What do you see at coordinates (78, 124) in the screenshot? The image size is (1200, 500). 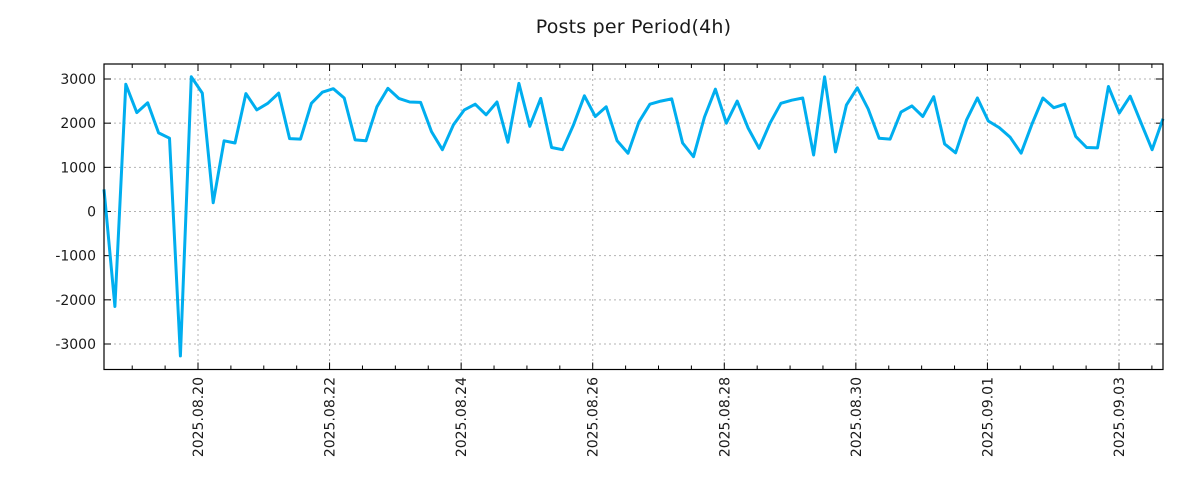 I see `y-tick-label: 2000` at bounding box center [78, 124].